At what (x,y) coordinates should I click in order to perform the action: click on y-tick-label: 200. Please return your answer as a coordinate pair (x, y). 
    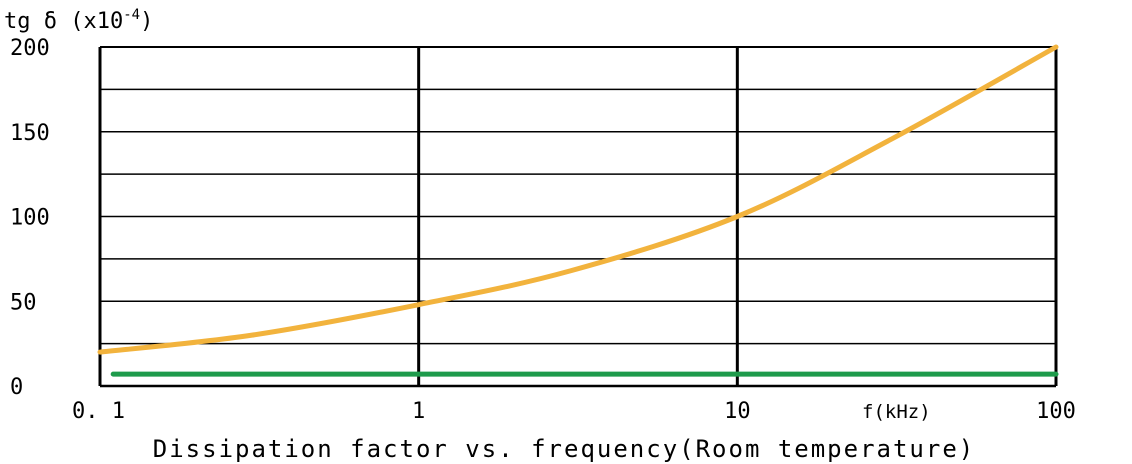
    Looking at the image, I should click on (30, 48).